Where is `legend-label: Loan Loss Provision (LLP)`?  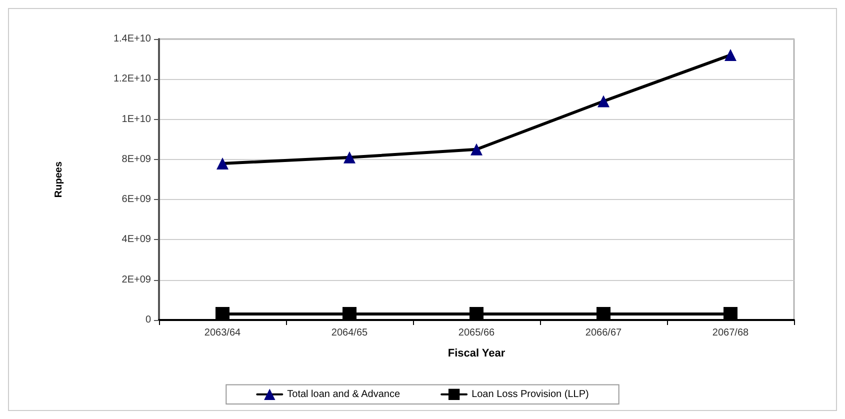 legend-label: Loan Loss Provision (LLP) is located at coordinates (530, 394).